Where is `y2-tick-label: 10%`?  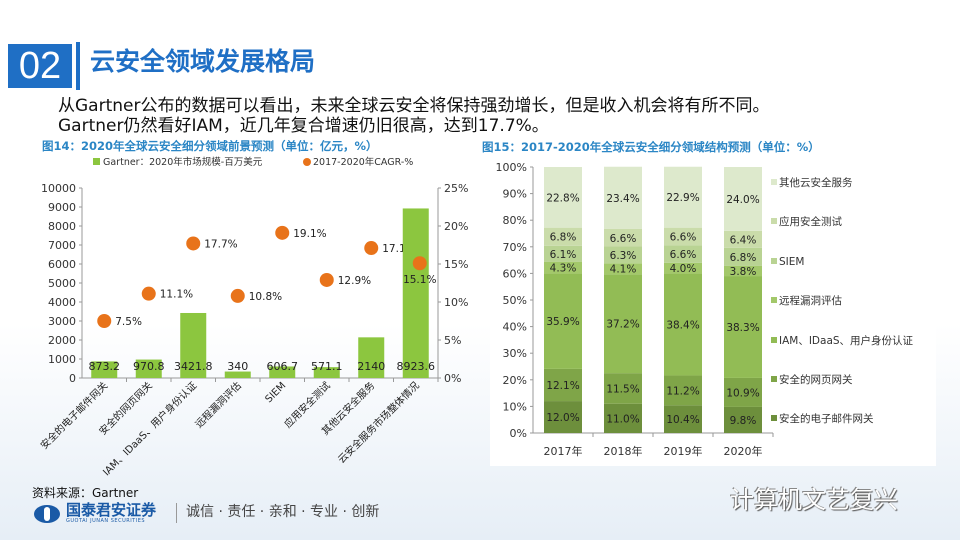 y2-tick-label: 10% is located at coordinates (456, 302).